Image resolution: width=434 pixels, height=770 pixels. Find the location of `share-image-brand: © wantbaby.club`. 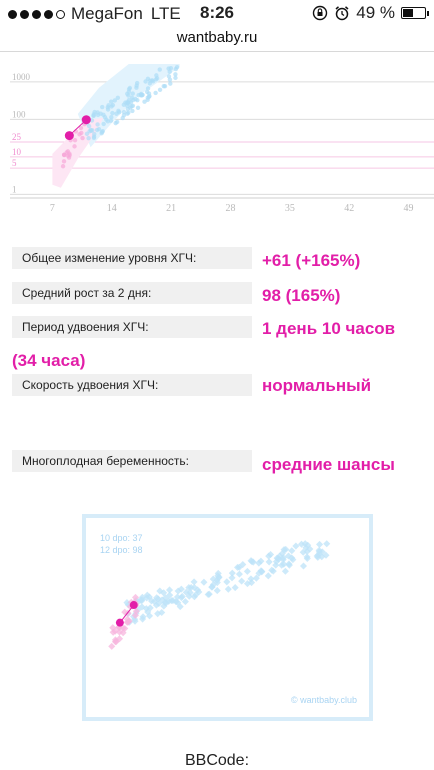

share-image-brand: © wantbaby.club is located at coordinates (323, 700).